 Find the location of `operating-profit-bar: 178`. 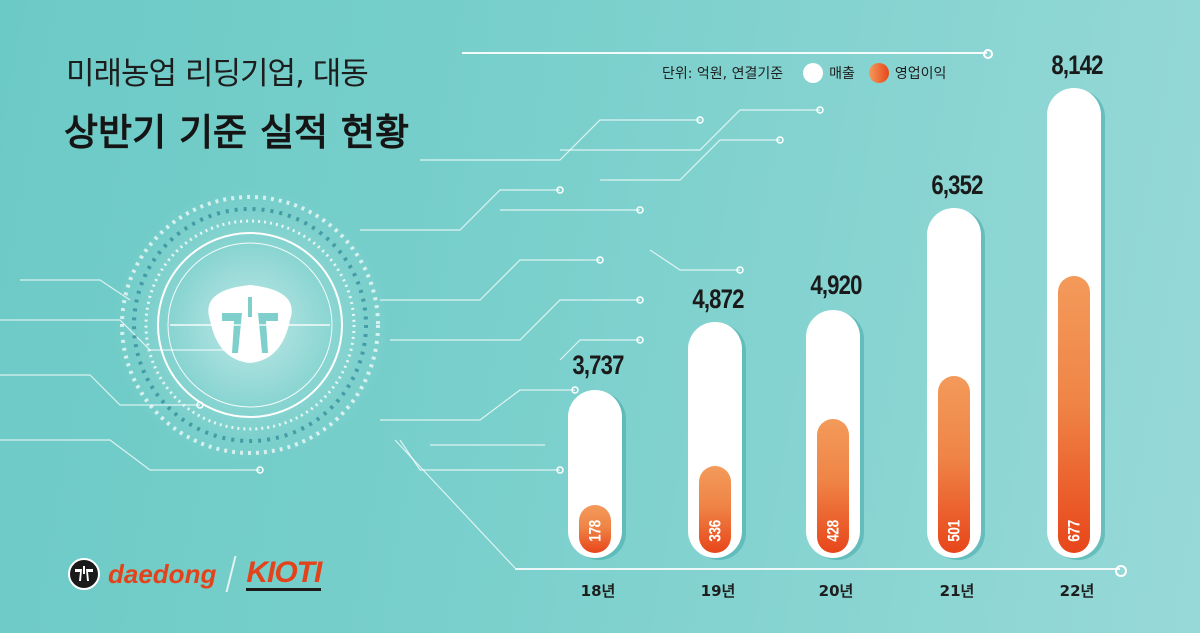

operating-profit-bar: 178 is located at coordinates (595, 529).